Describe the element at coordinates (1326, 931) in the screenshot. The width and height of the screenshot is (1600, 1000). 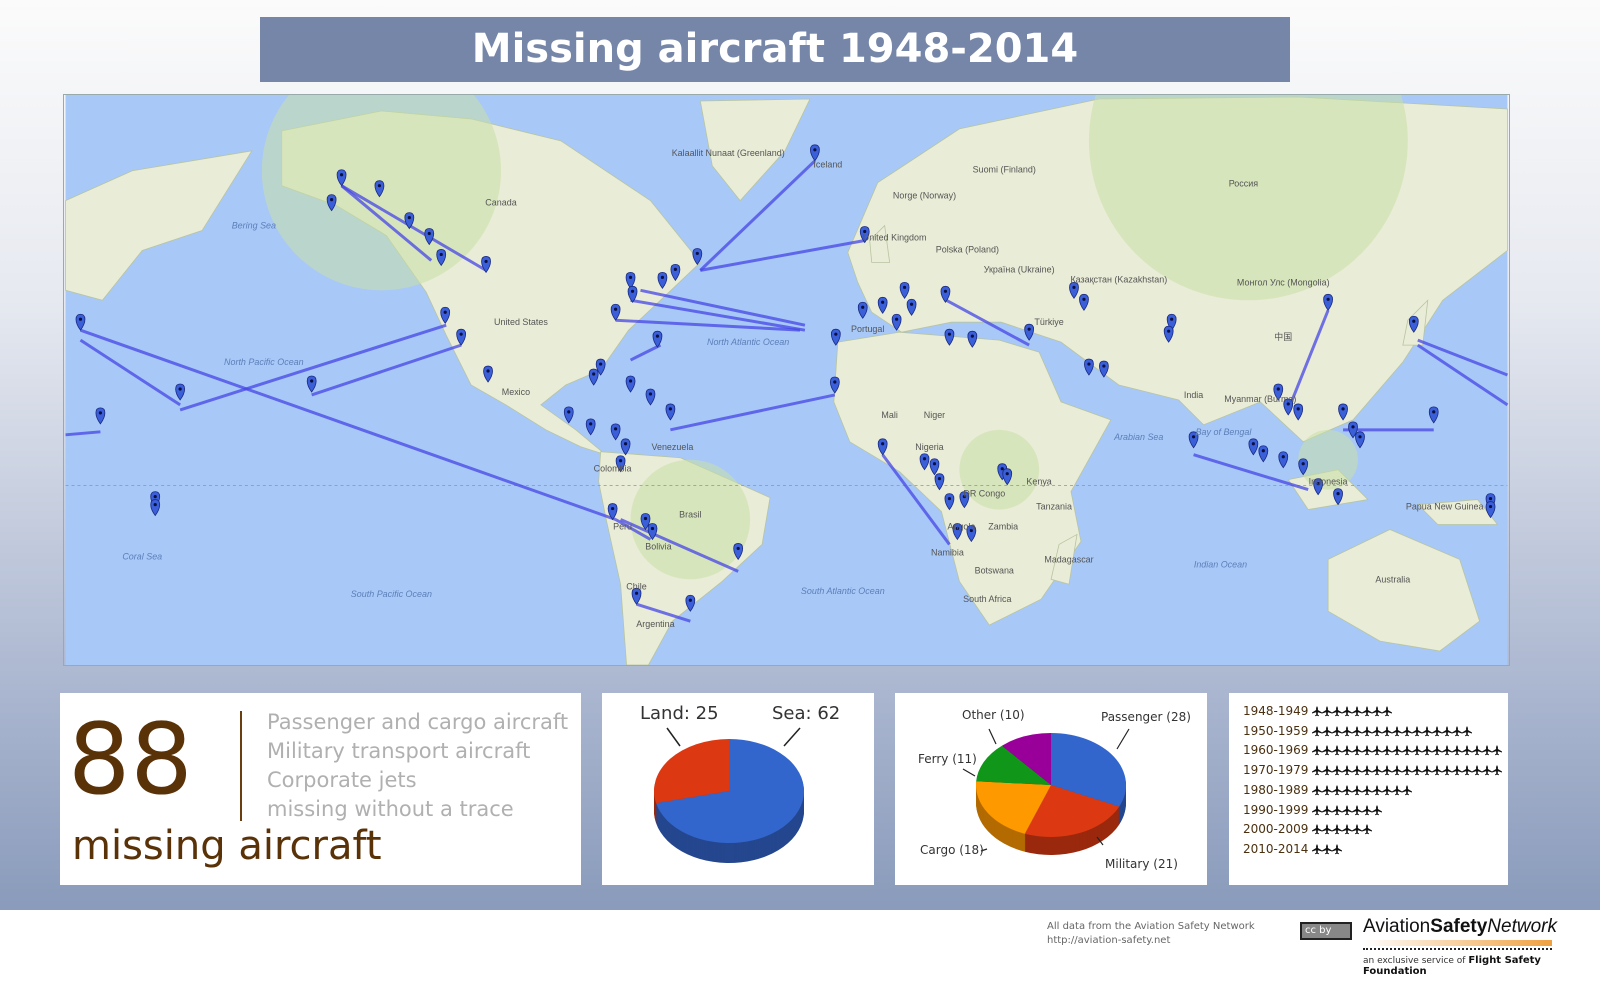
I see `cc-license-icon: cc by` at that location.